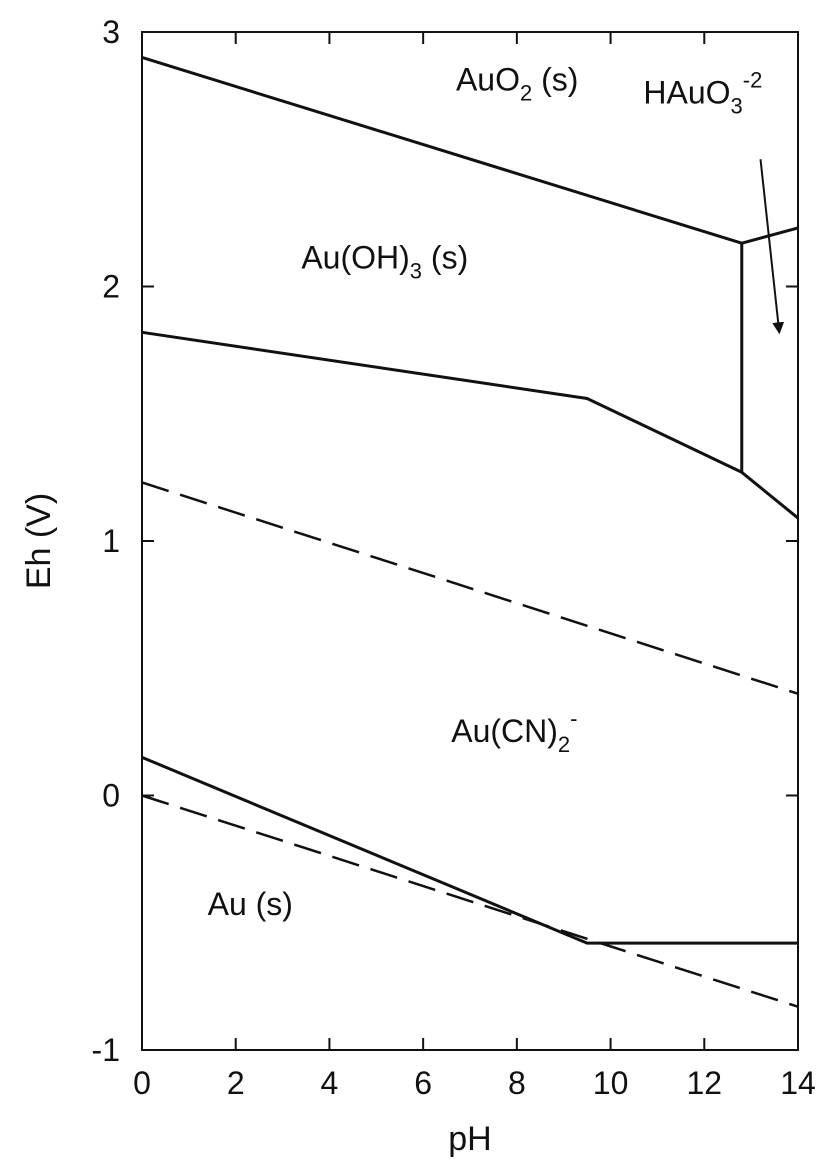  I want to click on region-label: Au(CN)2-, so click(514, 731).